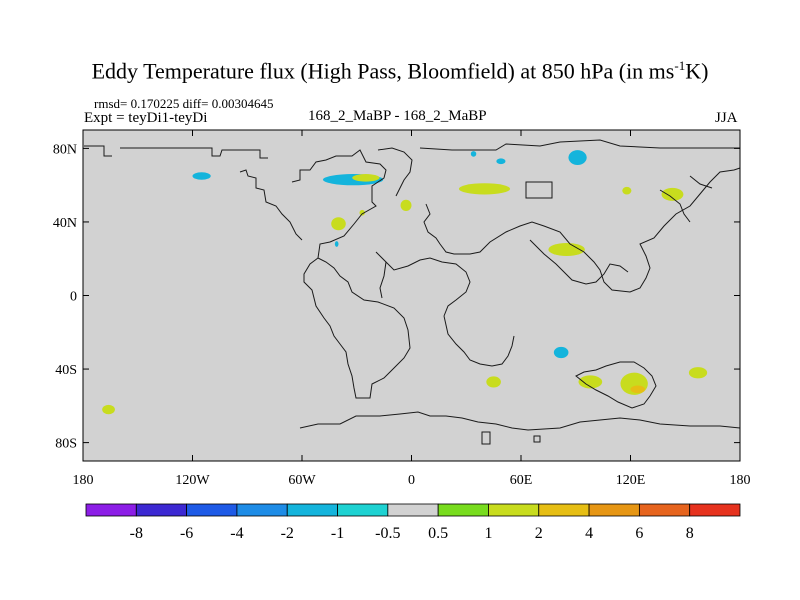  I want to click on colorbar: -8 -6 -4 -2 -1 -0.5 0.5 1 2 4 6 8, so click(413, 522).